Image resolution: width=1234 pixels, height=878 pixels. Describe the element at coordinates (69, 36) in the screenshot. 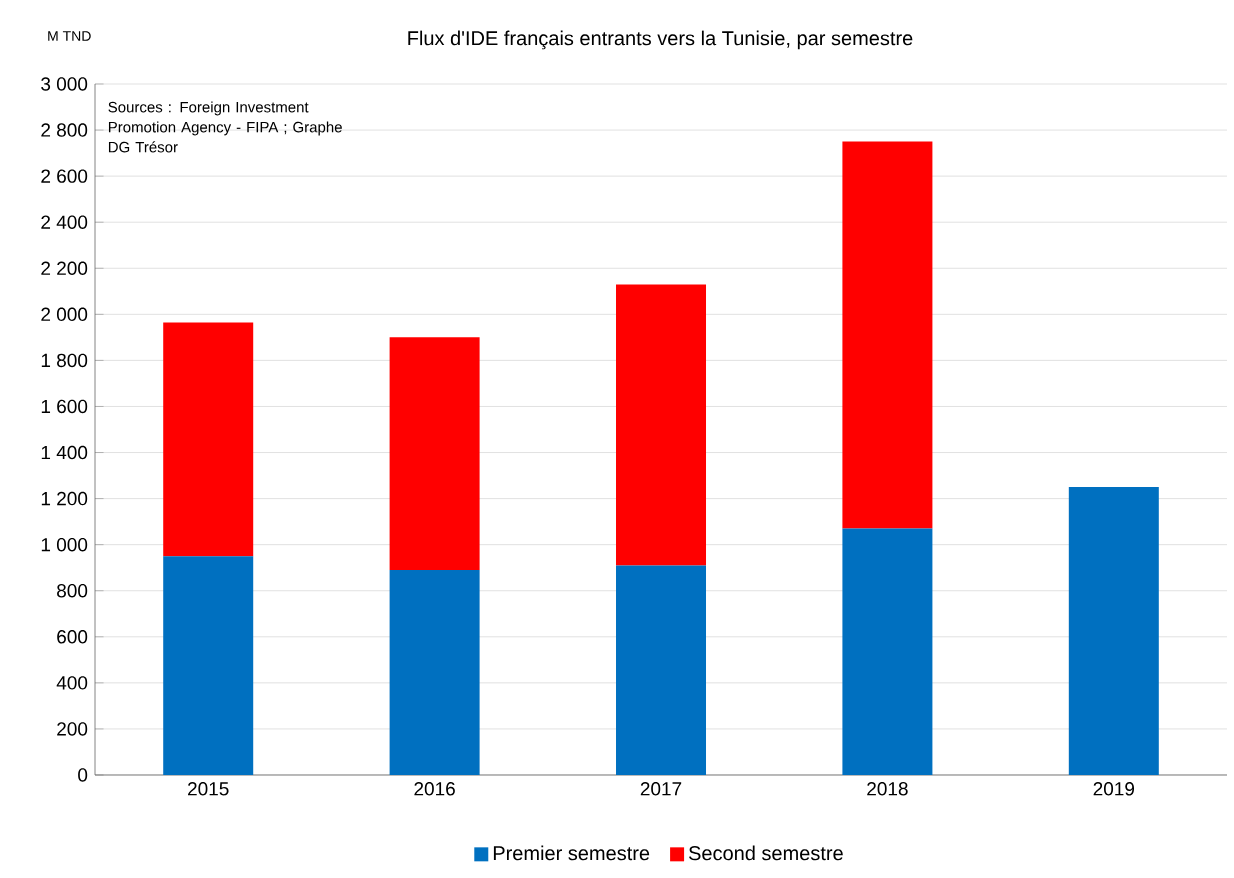

I see `y-axis-title: M TND` at that location.